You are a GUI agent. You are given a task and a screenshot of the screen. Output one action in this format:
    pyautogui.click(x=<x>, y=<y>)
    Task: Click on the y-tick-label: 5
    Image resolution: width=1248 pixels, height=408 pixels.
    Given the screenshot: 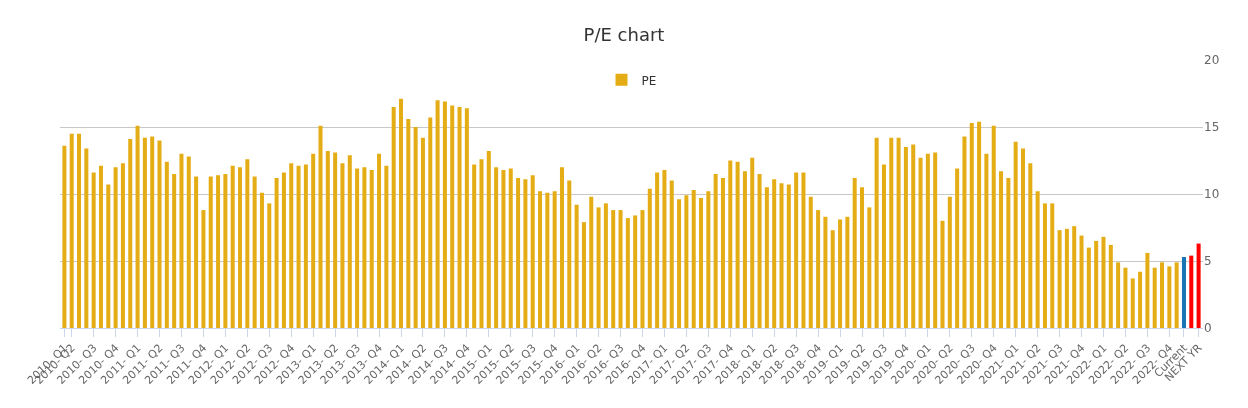 What is the action you would take?
    pyautogui.click(x=1208, y=261)
    